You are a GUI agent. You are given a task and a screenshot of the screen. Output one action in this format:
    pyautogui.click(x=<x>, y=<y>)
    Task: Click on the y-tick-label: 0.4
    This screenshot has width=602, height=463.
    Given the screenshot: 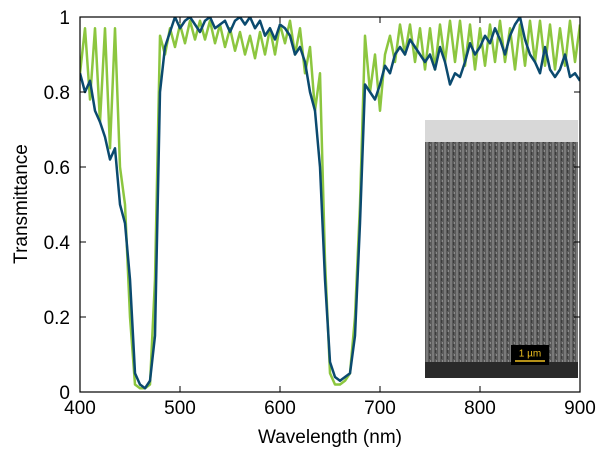 What is the action you would take?
    pyautogui.click(x=57, y=243)
    